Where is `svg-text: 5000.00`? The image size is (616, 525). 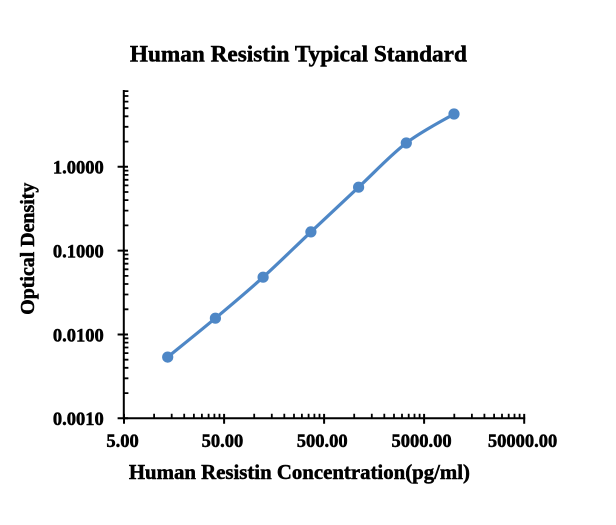
svg-text: 5000.00 is located at coordinates (421, 442).